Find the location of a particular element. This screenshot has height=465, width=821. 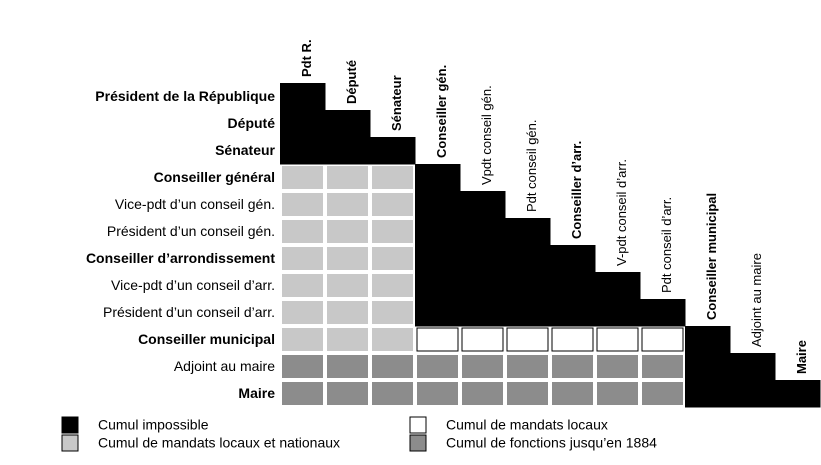

row-label: Président d’un conseil d’arr. is located at coordinates (189, 312).